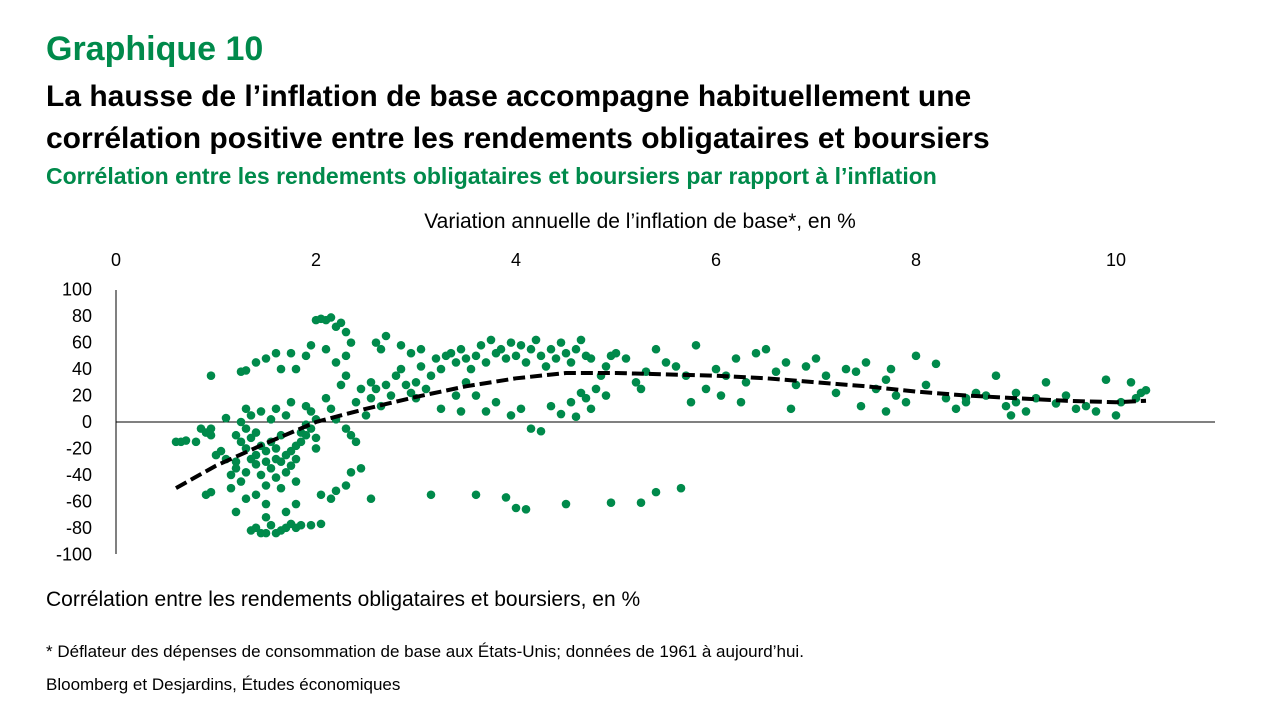 This screenshot has width=1280, height=720. I want to click on x-tick-label: 2, so click(316, 260).